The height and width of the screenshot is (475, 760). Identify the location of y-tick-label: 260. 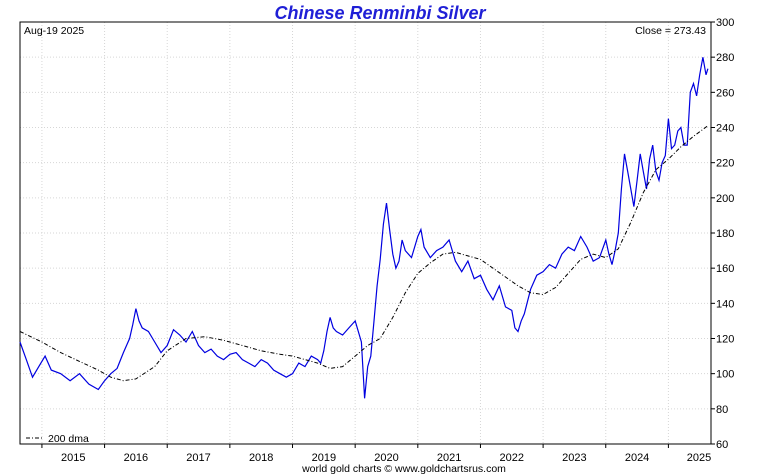
(725, 93).